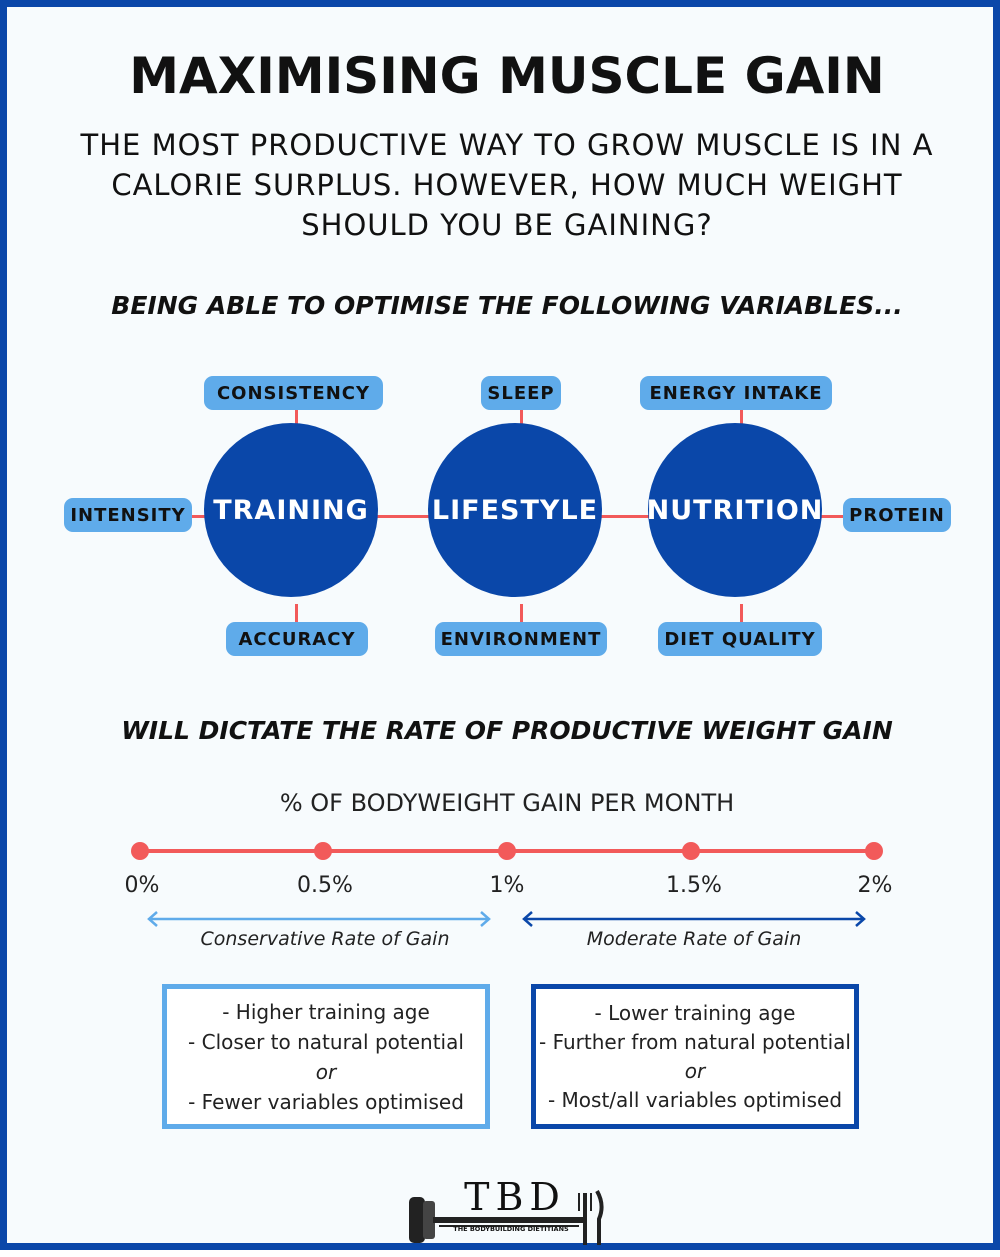 This screenshot has height=1257, width=1000. Describe the element at coordinates (506, 919) in the screenshot. I see `range-arrows` at that location.